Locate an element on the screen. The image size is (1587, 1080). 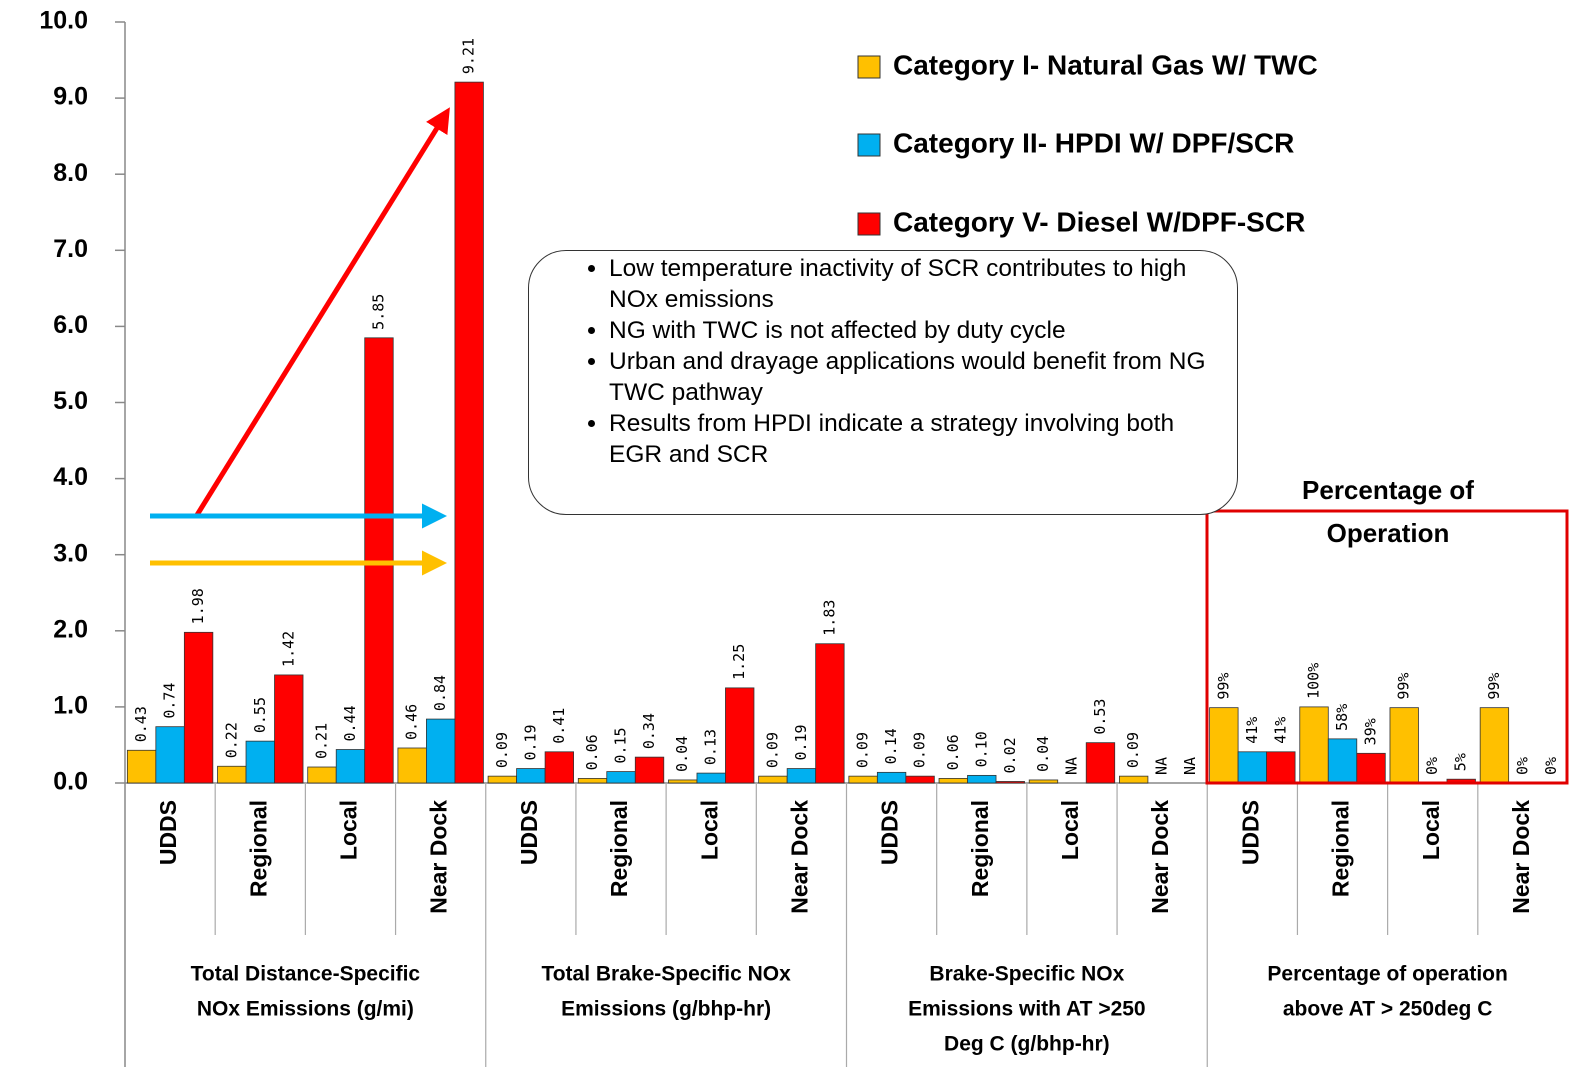
y-tick-label: 8.0 is located at coordinates (70, 173).